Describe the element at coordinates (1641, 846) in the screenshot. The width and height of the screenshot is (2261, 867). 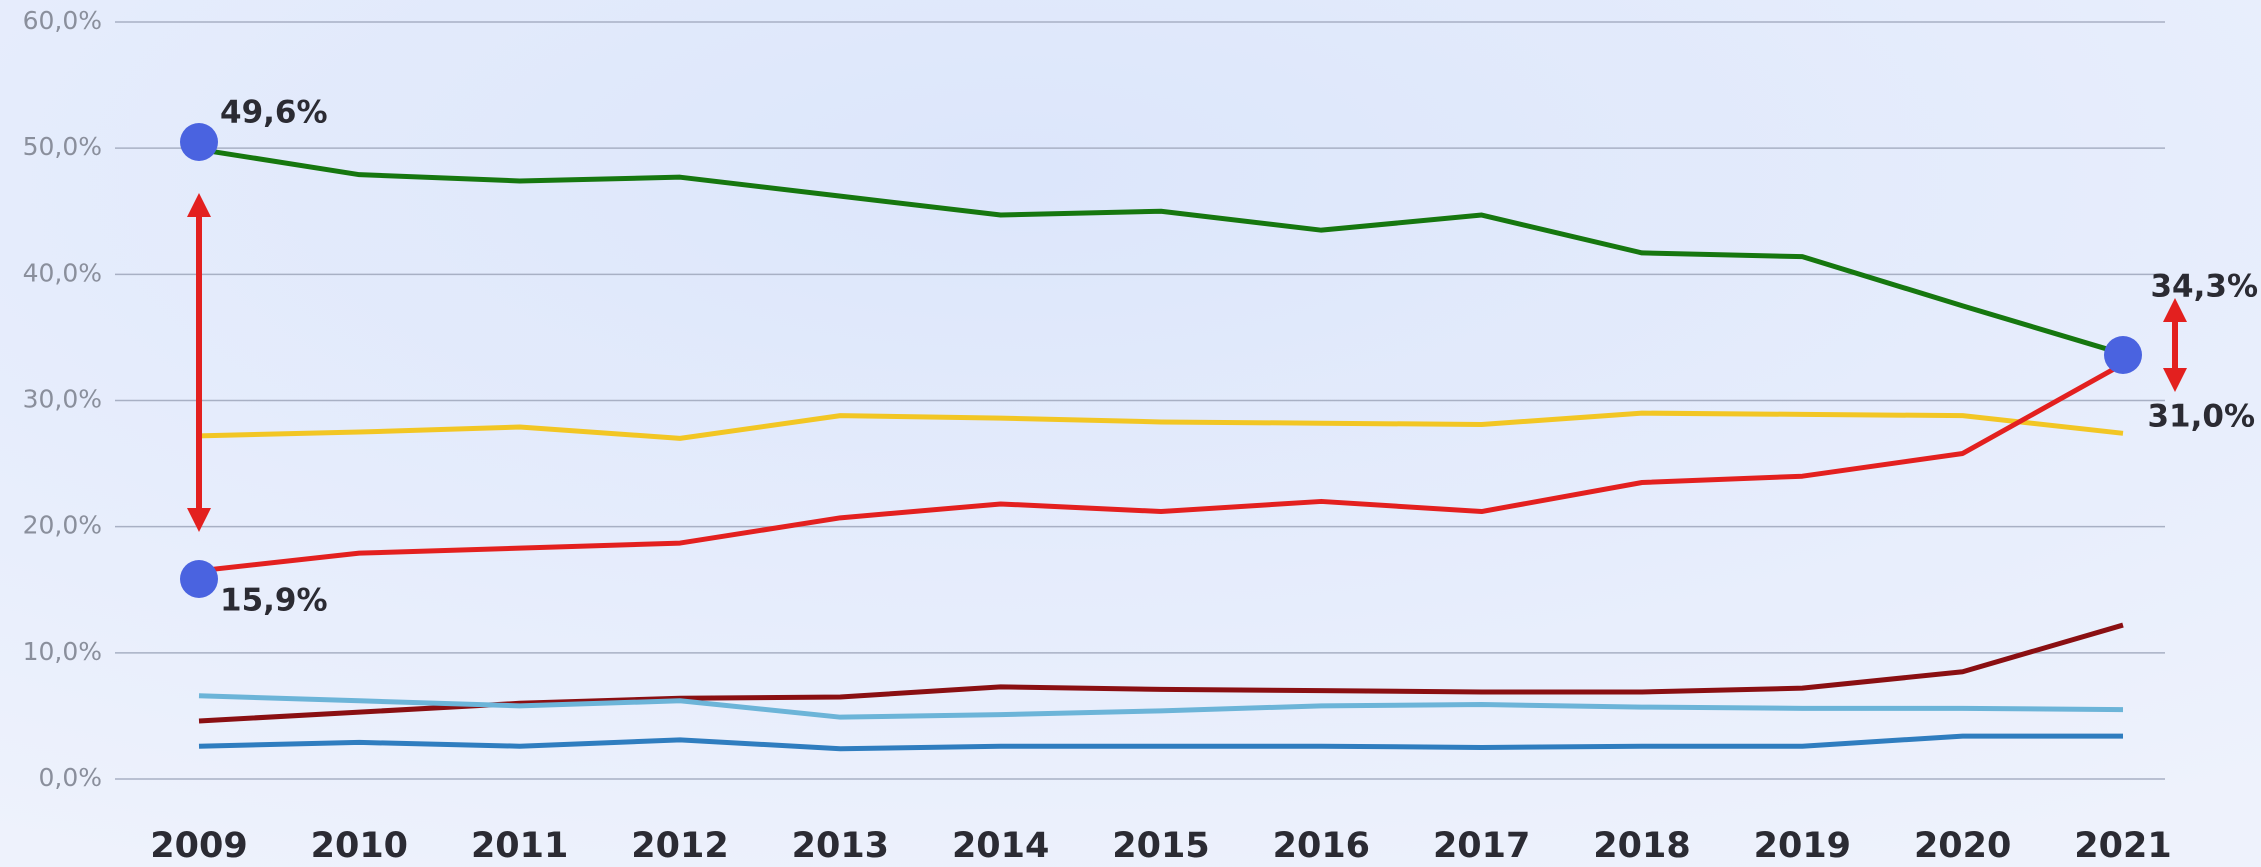
I see `x-tick-label: 2018` at that location.